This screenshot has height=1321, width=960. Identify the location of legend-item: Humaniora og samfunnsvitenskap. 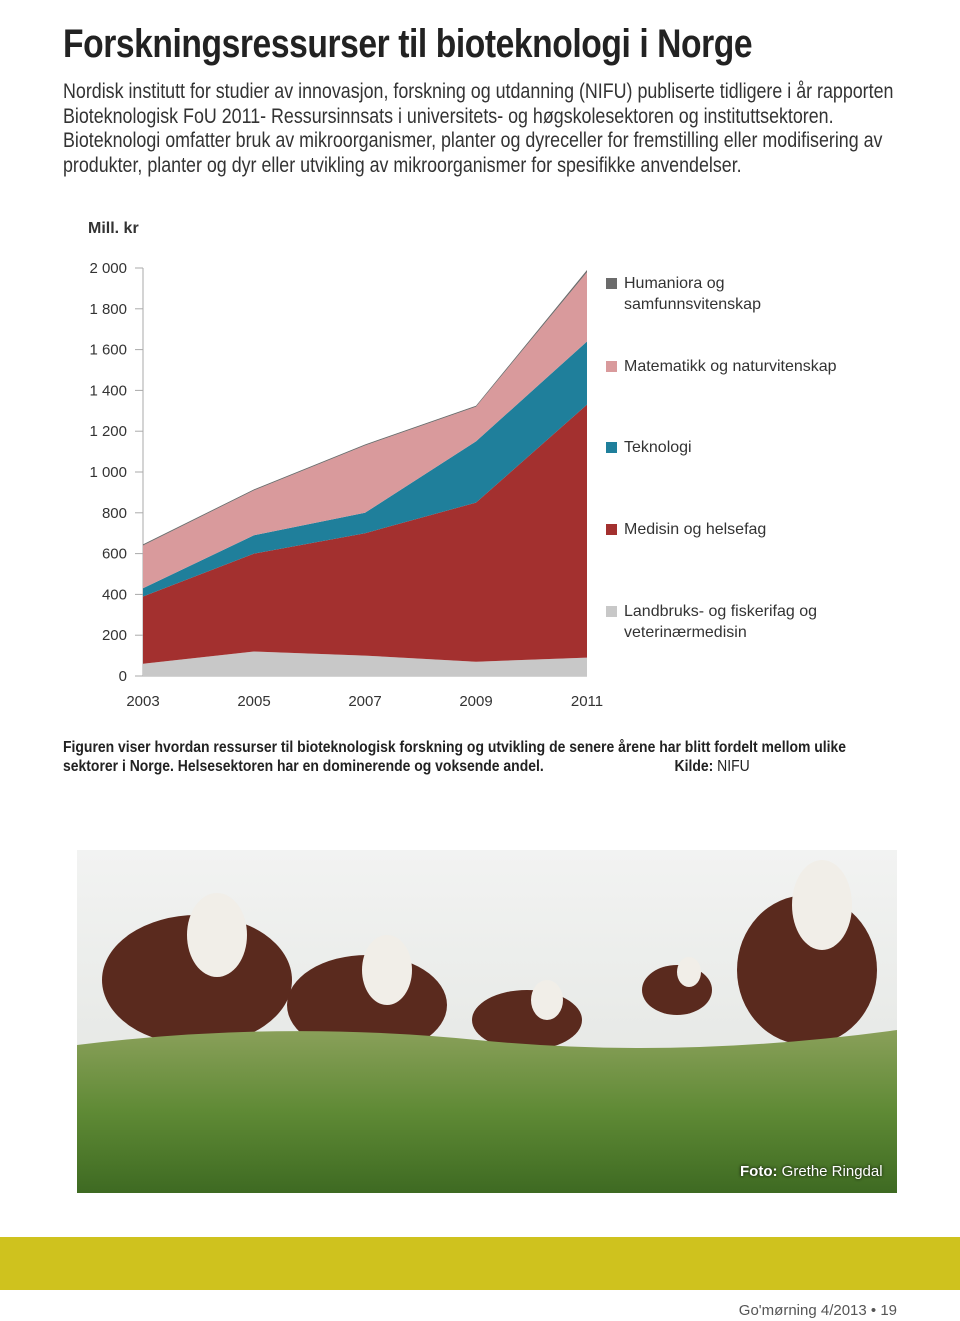
(746, 294).